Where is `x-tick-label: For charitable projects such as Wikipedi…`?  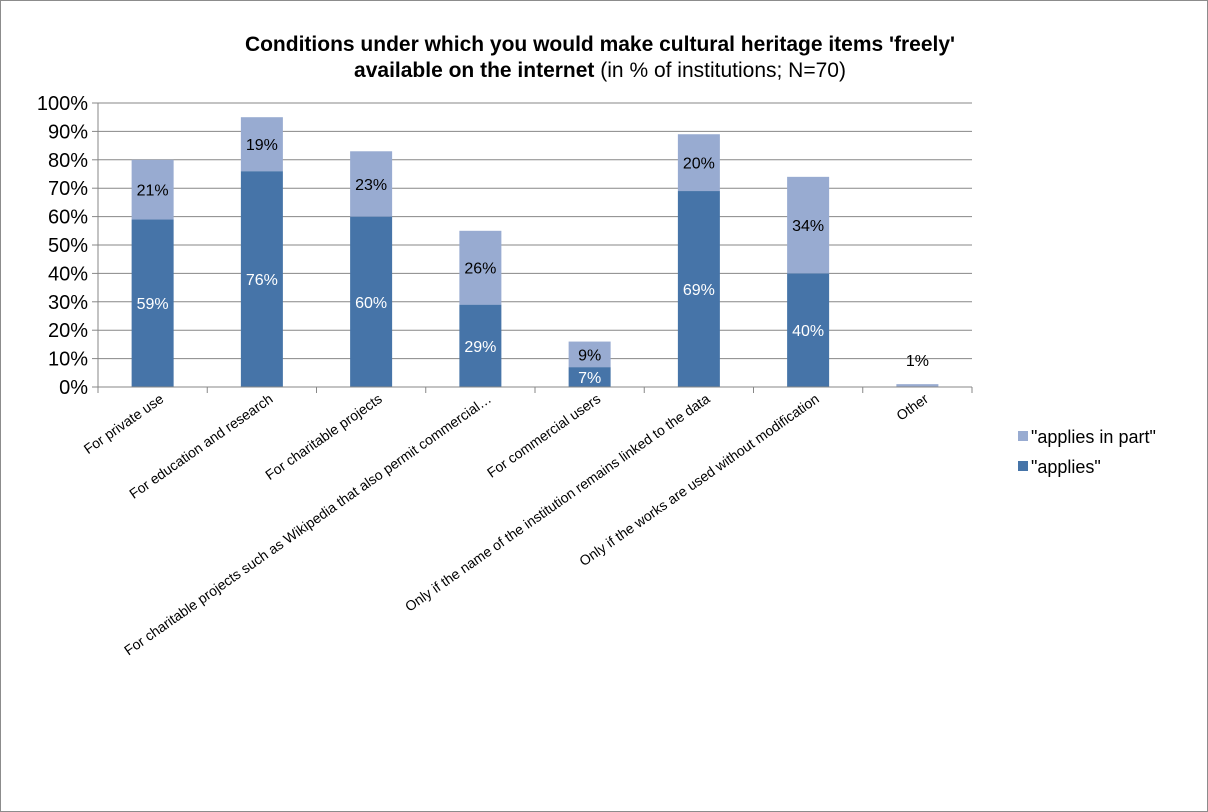 x-tick-label: For charitable projects such as Wikipedi… is located at coordinates (307, 524).